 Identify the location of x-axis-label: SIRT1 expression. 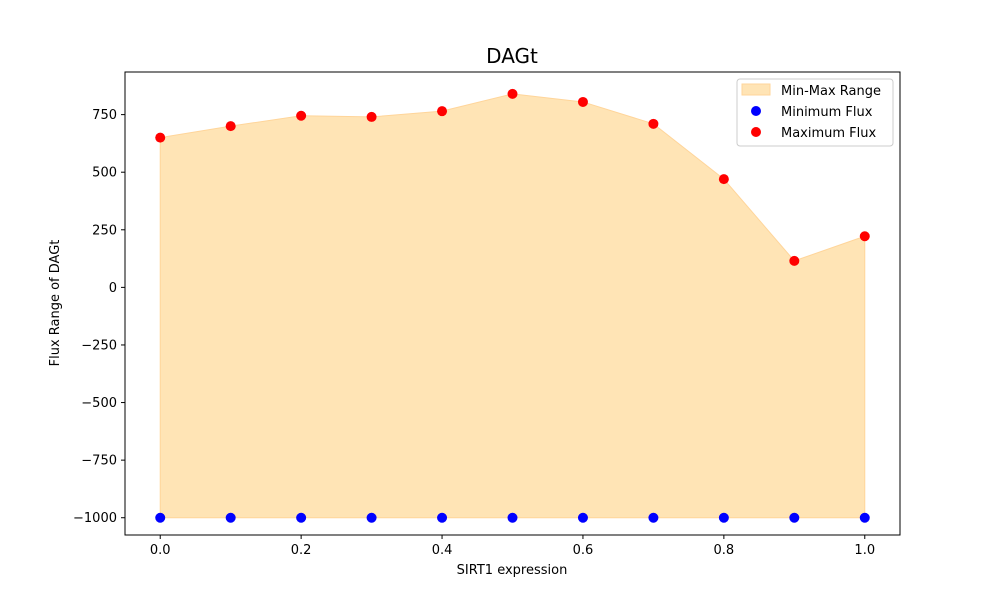
(512, 570).